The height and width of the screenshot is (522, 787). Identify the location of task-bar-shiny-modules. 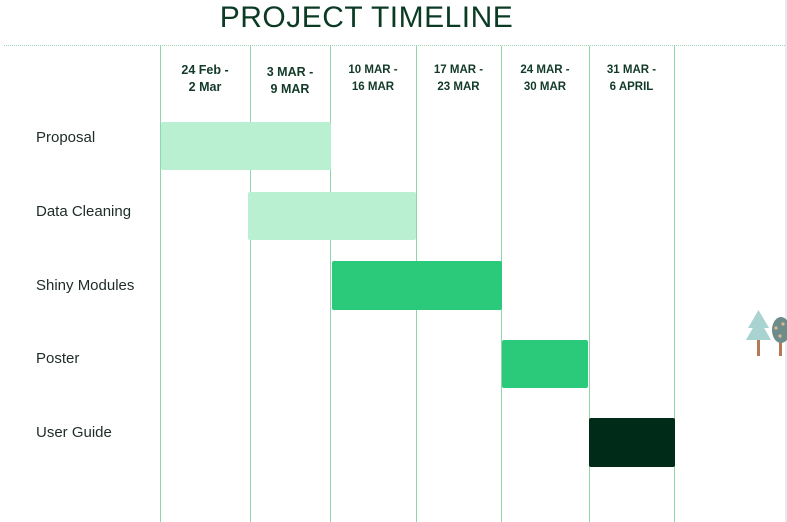
(417, 285).